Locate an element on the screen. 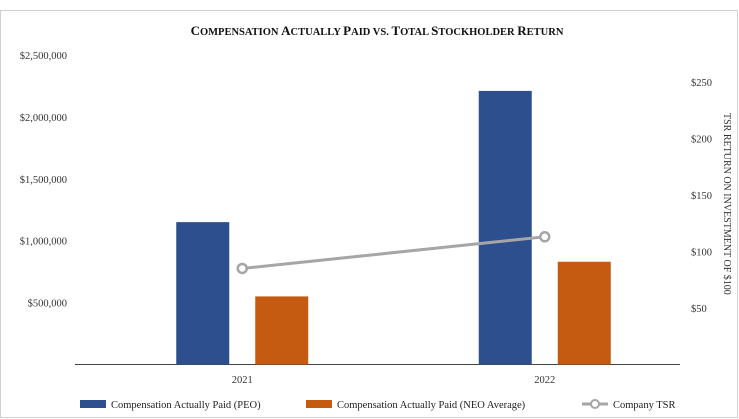 This screenshot has width=739, height=419. chart-title-part: ETURN is located at coordinates (545, 32).